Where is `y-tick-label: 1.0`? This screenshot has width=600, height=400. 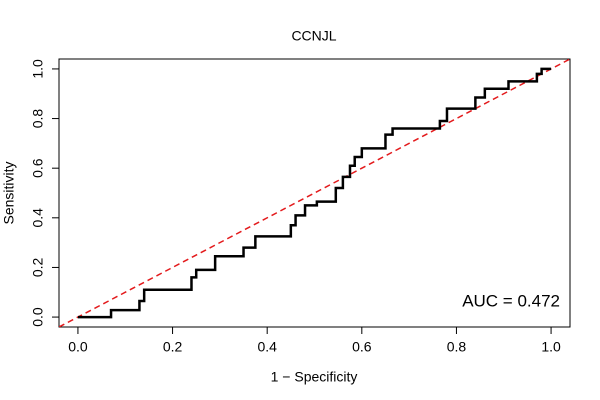 y-tick-label: 1.0 is located at coordinates (38, 69).